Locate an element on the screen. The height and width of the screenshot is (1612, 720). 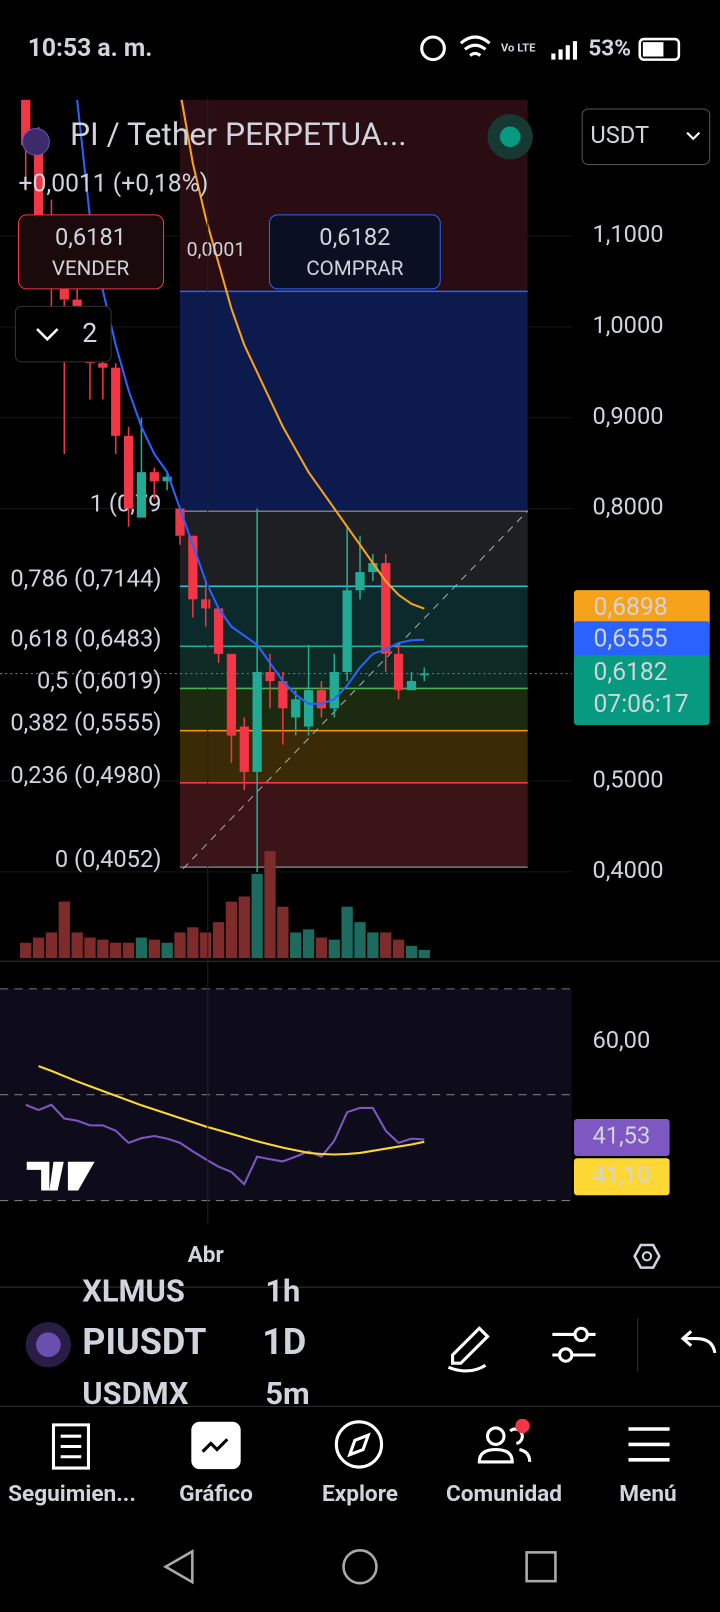
buy-label: COMPRAR is located at coordinates (354, 269).